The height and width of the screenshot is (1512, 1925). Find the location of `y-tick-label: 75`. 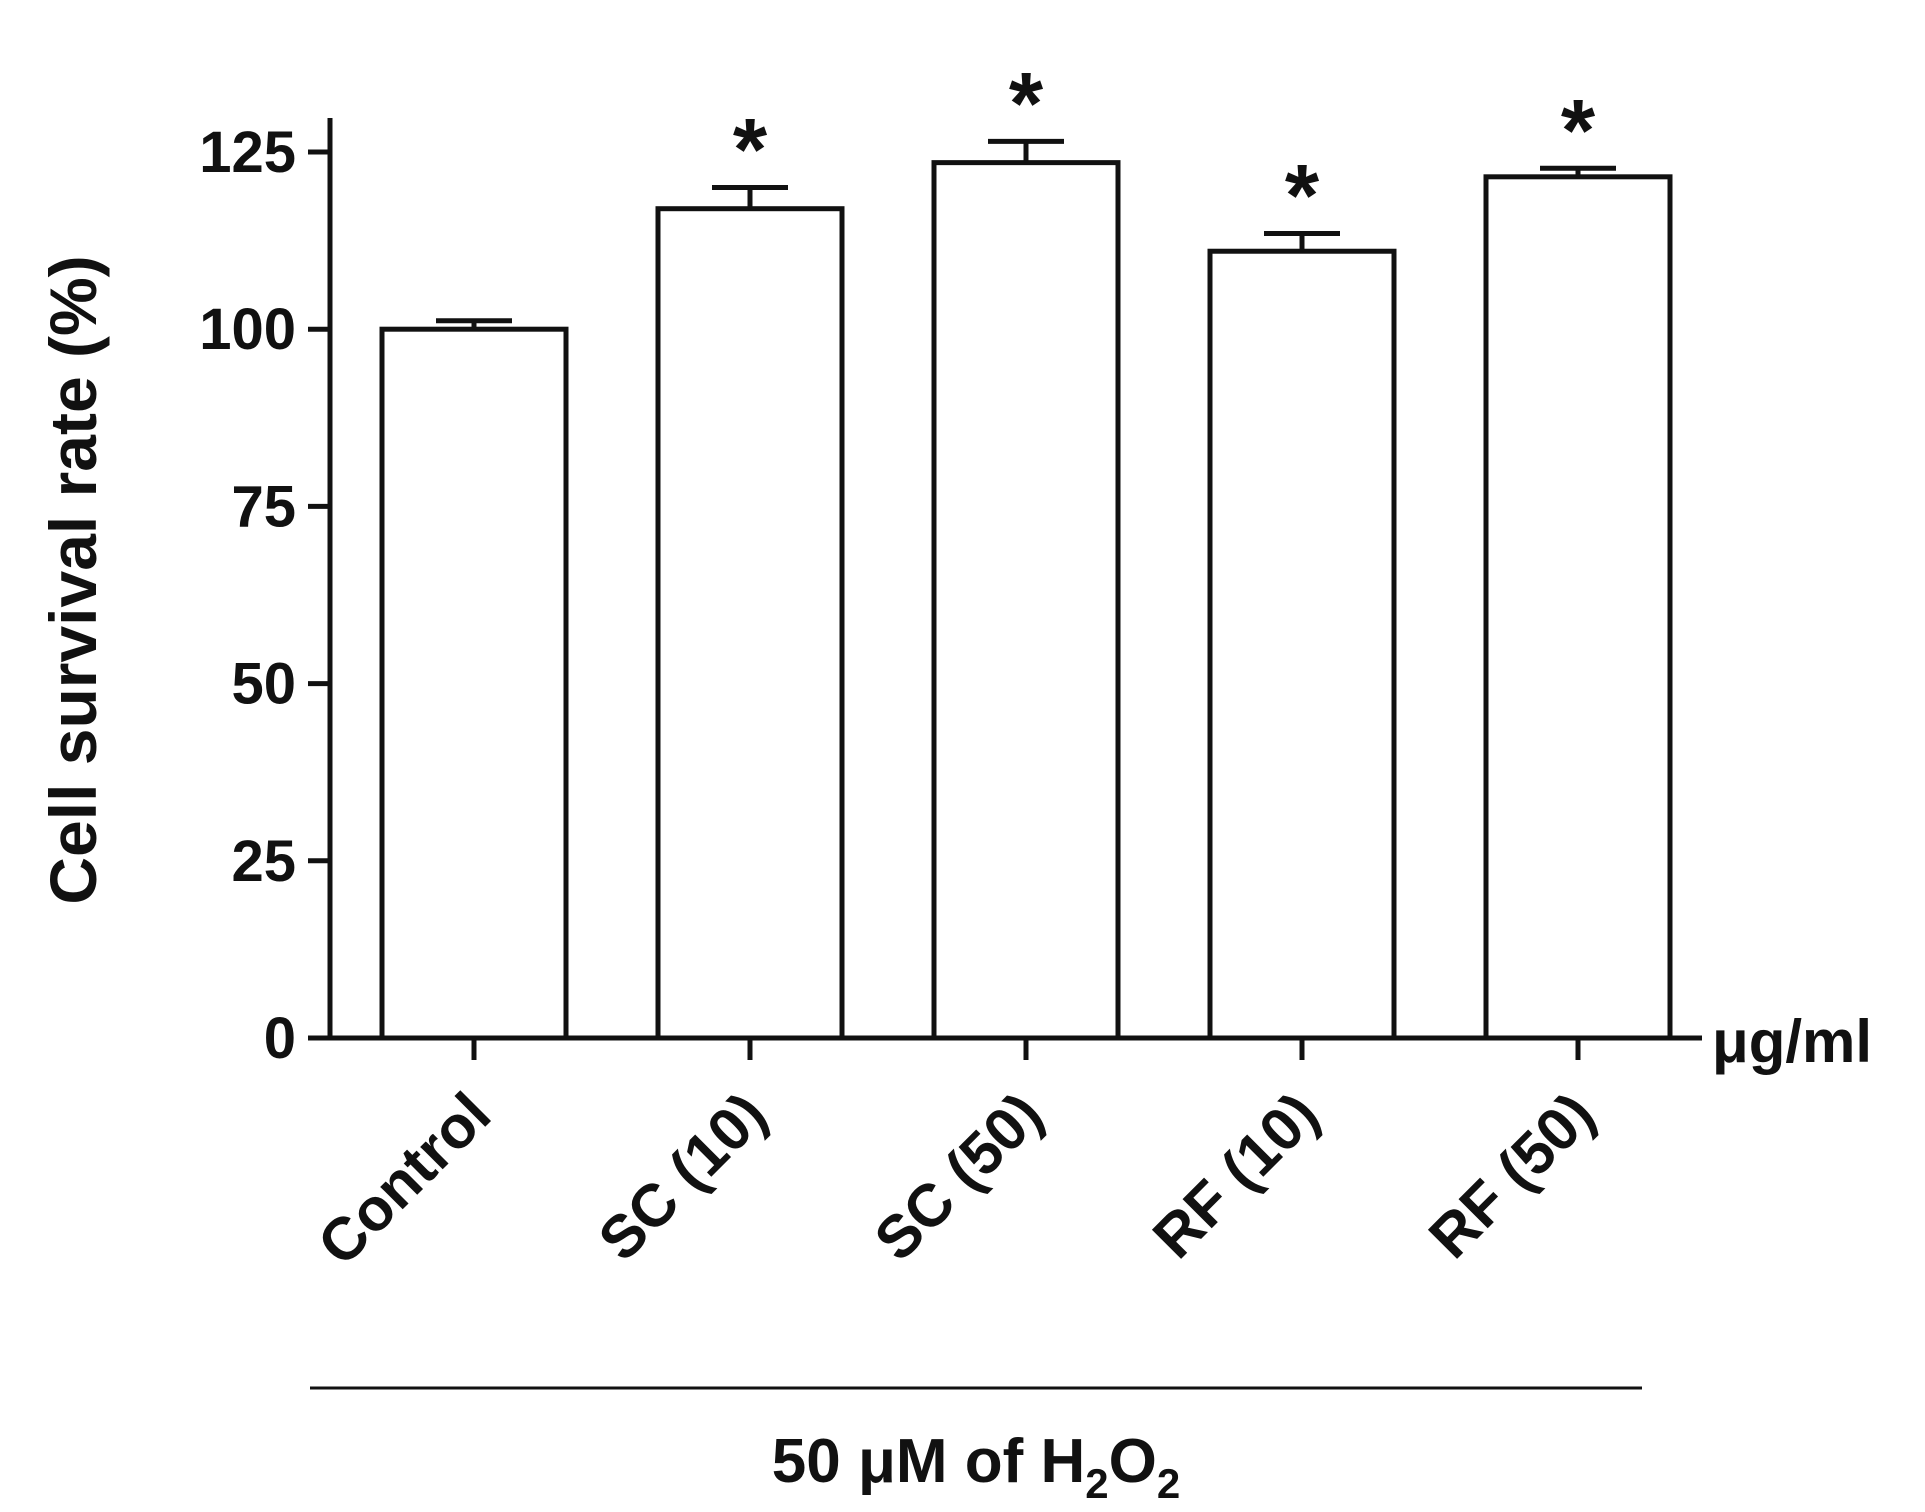

y-tick-label: 75 is located at coordinates (263, 506).